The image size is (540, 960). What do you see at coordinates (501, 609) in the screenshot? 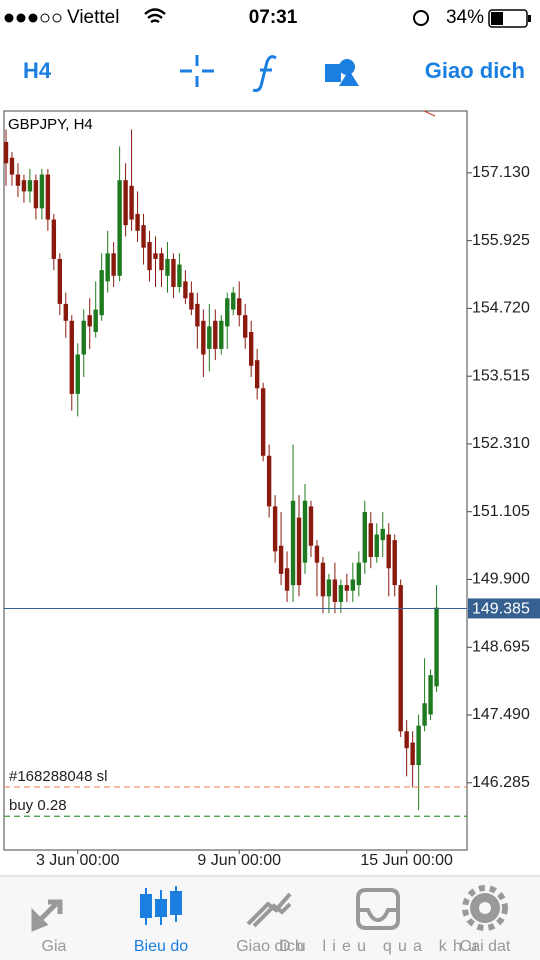
I see `current-price-label: 149.385` at bounding box center [501, 609].